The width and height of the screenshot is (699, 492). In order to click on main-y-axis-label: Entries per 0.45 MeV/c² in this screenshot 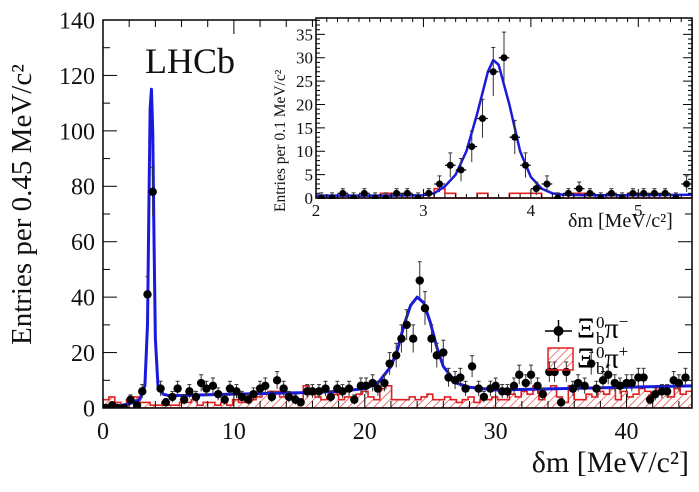, I will do `click(22, 204)`.